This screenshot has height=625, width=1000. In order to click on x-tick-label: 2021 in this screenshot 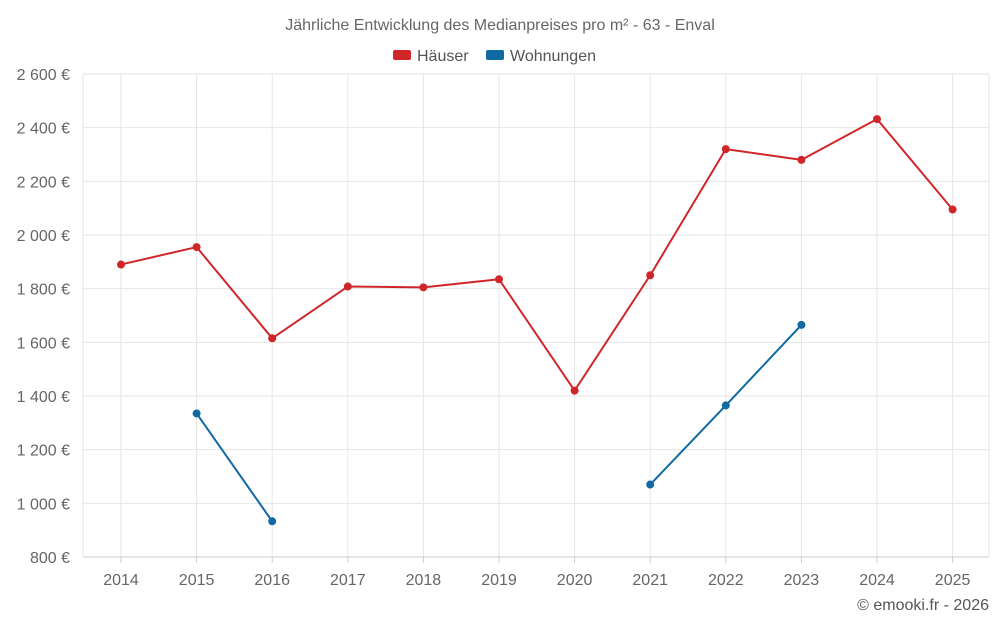, I will do `click(650, 580)`.